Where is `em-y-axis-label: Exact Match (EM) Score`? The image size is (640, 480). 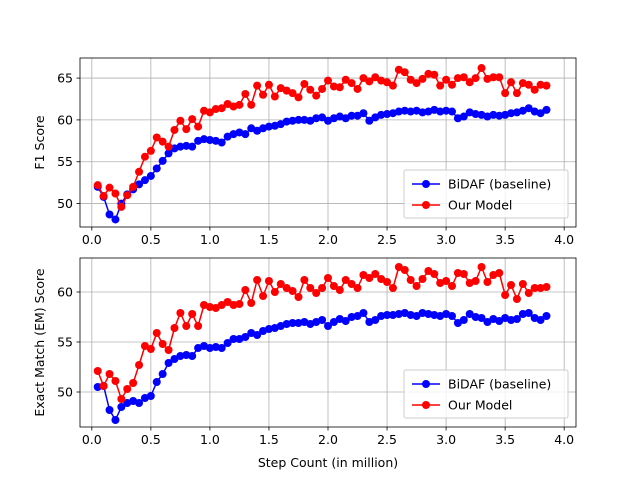
em-y-axis-label: Exact Match (EM) Score is located at coordinates (39, 342).